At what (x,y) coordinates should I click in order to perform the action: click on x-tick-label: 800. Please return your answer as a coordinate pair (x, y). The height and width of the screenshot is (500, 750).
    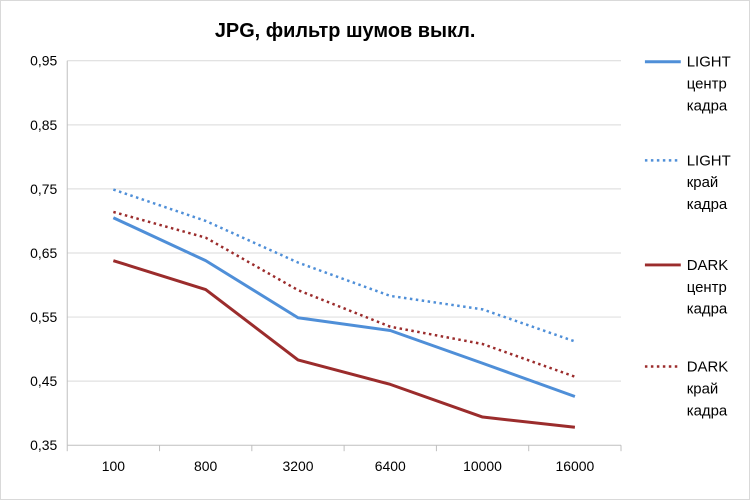
    Looking at the image, I should click on (206, 466).